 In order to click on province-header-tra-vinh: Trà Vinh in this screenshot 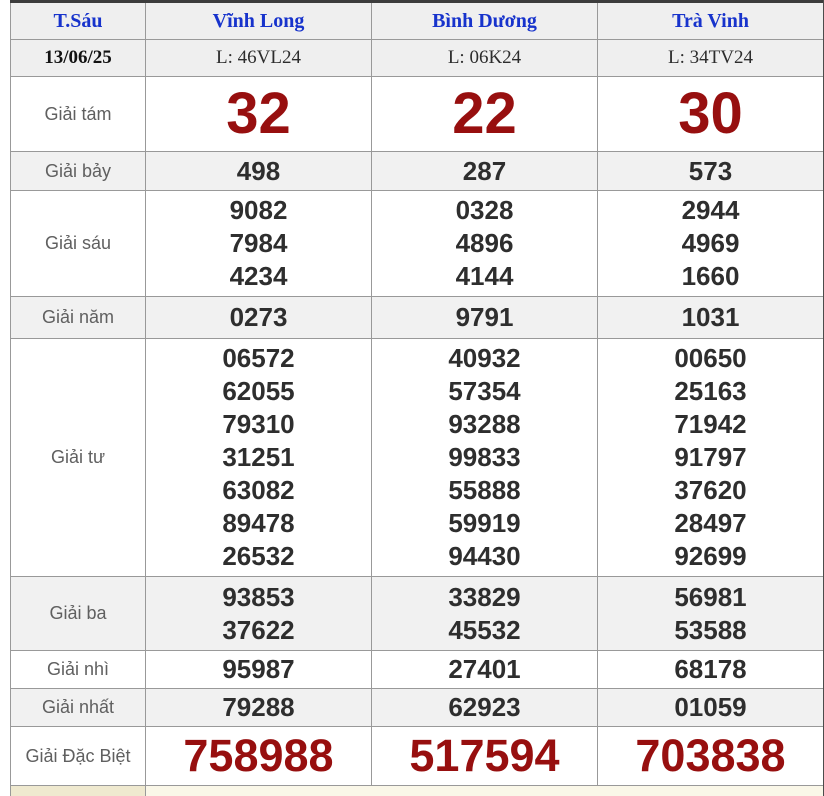, I will do `click(710, 20)`.